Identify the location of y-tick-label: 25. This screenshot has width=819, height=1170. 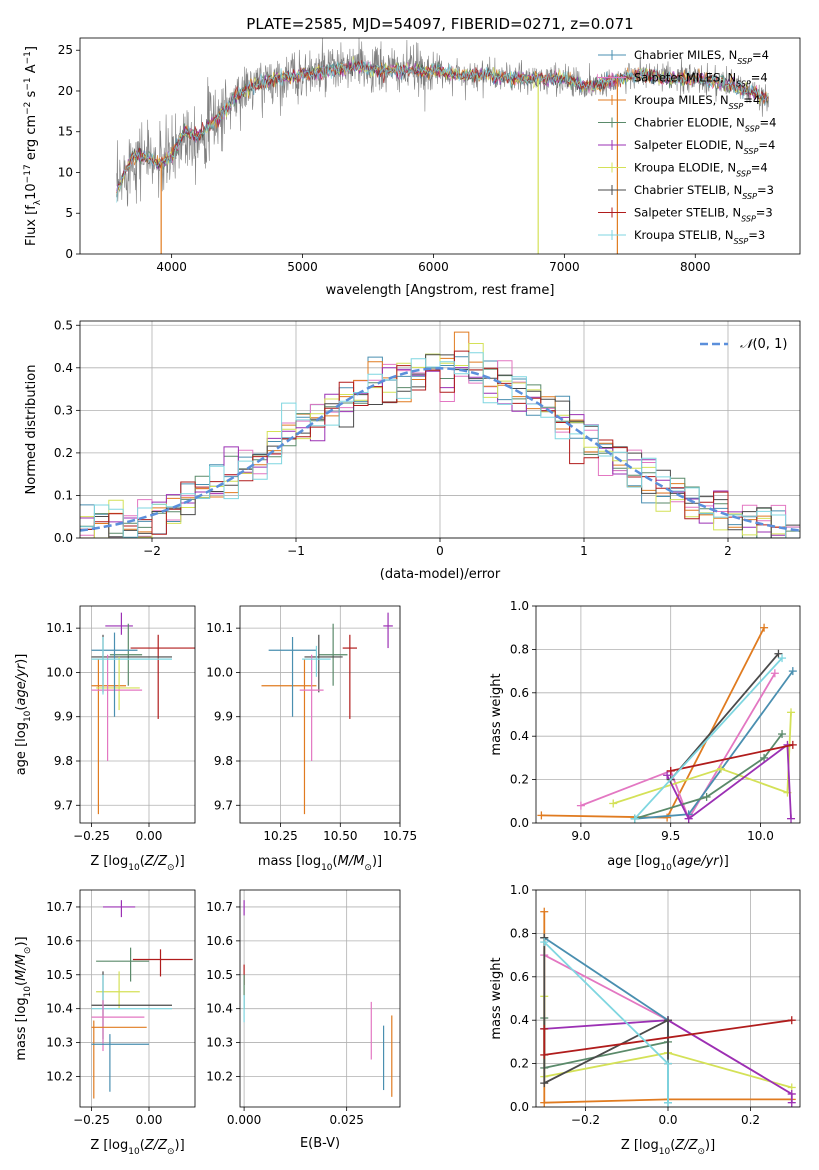
(65, 50).